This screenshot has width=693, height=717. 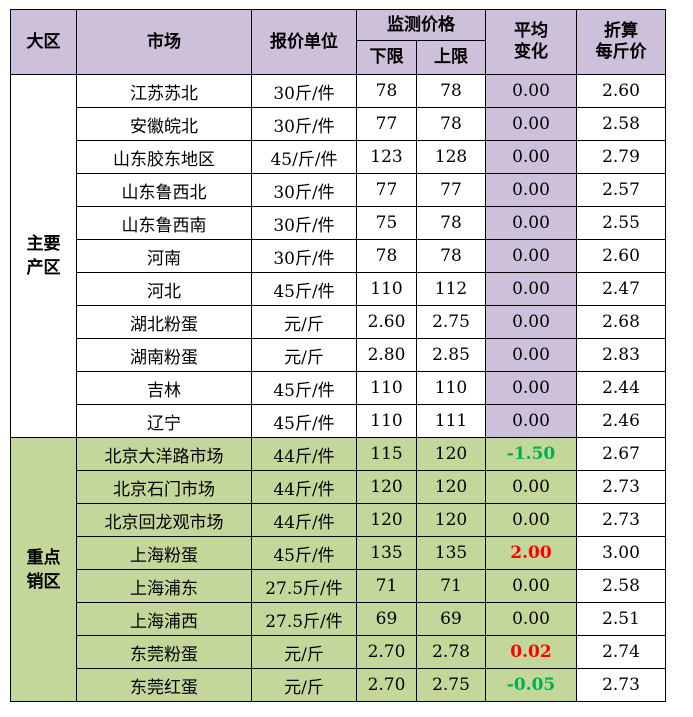 I want to click on header-avg-change-line1: 平均, so click(x=531, y=31).